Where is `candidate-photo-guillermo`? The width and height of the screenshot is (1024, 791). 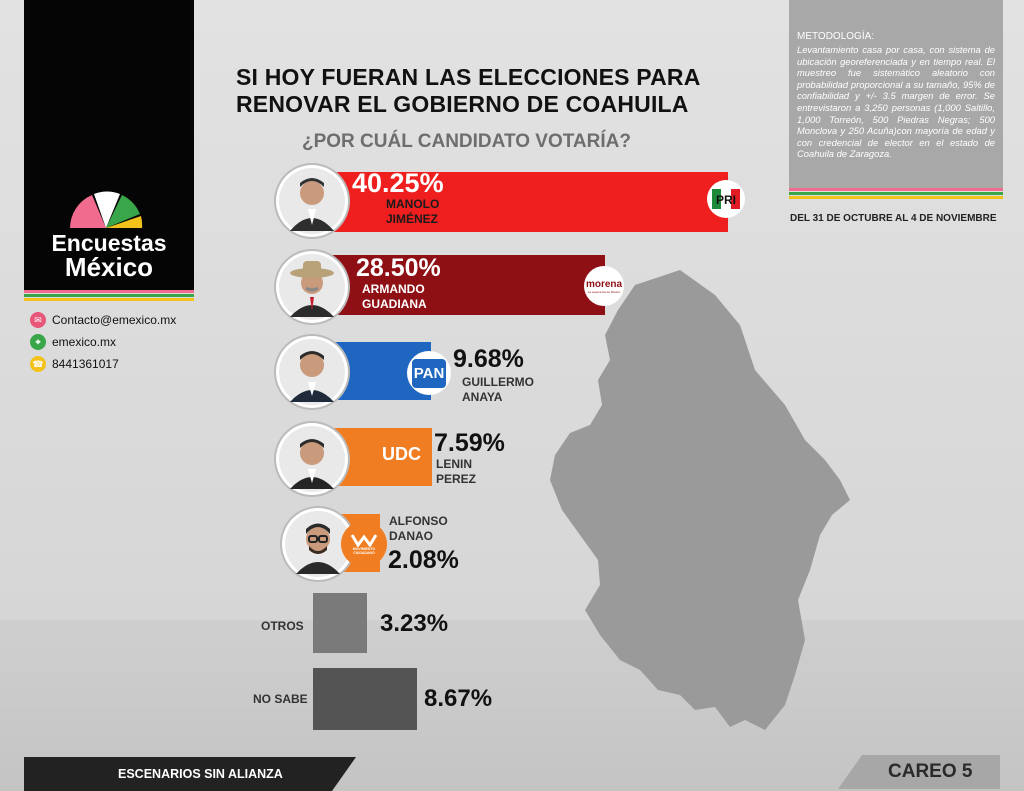 candidate-photo-guillermo is located at coordinates (312, 372).